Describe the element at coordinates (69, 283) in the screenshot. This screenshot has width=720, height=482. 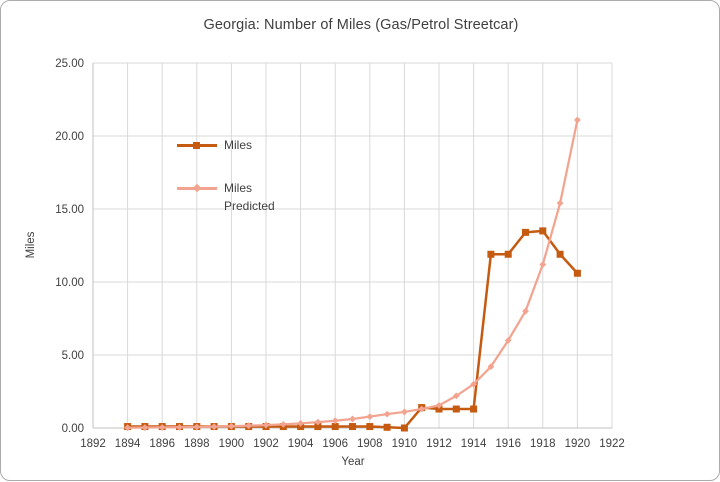
I see `svg-text: 10.00` at that location.